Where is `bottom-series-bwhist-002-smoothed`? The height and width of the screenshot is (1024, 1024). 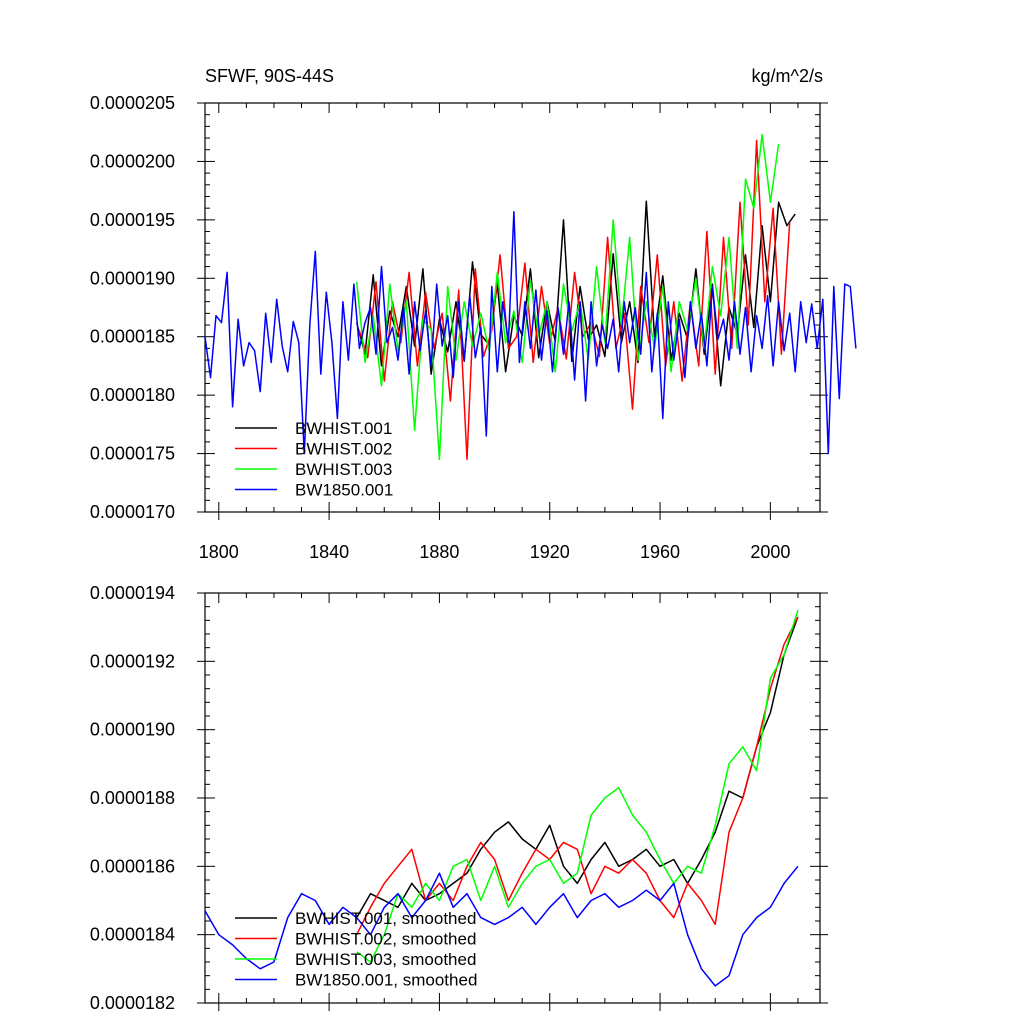 bottom-series-bwhist-002-smoothed is located at coordinates (577, 776).